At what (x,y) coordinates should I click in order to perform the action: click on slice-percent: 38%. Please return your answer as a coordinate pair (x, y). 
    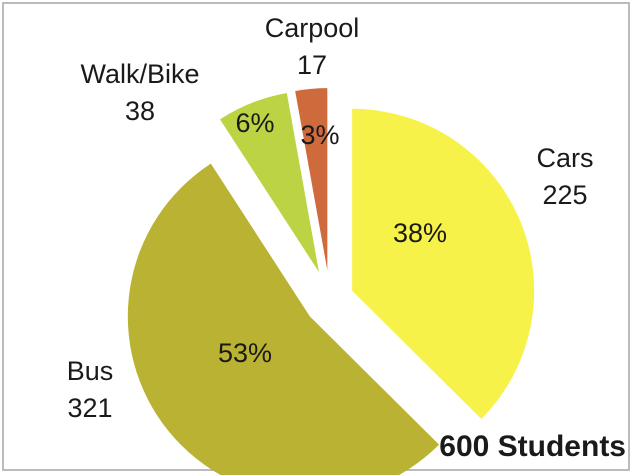
    Looking at the image, I should click on (420, 233).